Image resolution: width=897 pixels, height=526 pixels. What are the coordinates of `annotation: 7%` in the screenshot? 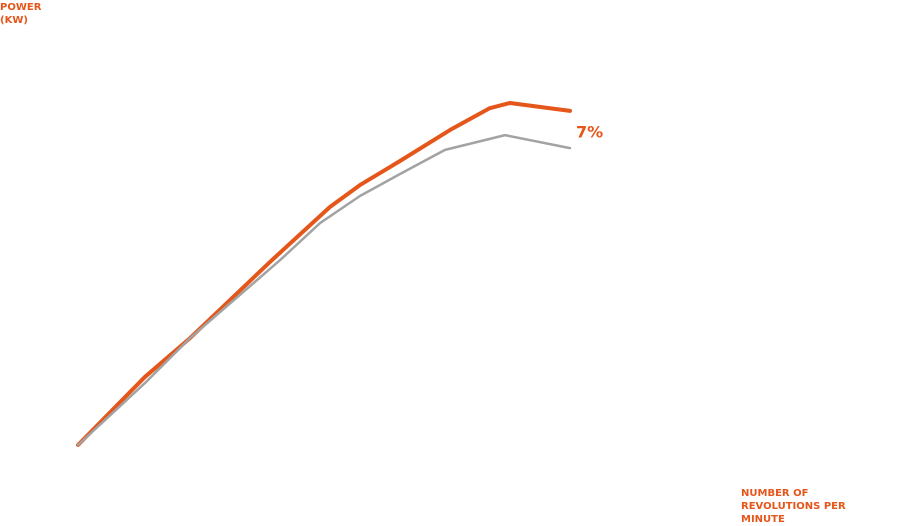 It's located at (589, 132).